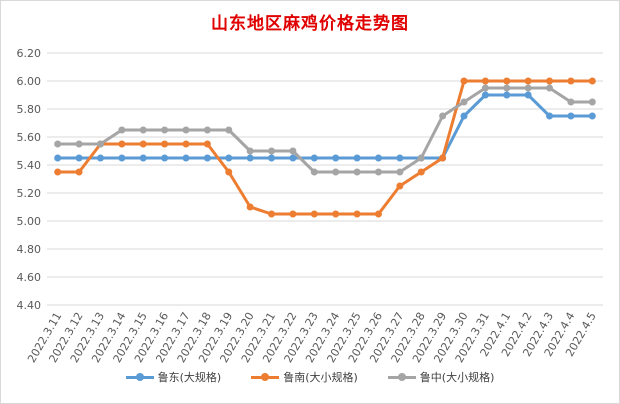 The image size is (620, 404). What do you see at coordinates (29, 53) in the screenshot?
I see `y-tick-label: 6.20` at bounding box center [29, 53].